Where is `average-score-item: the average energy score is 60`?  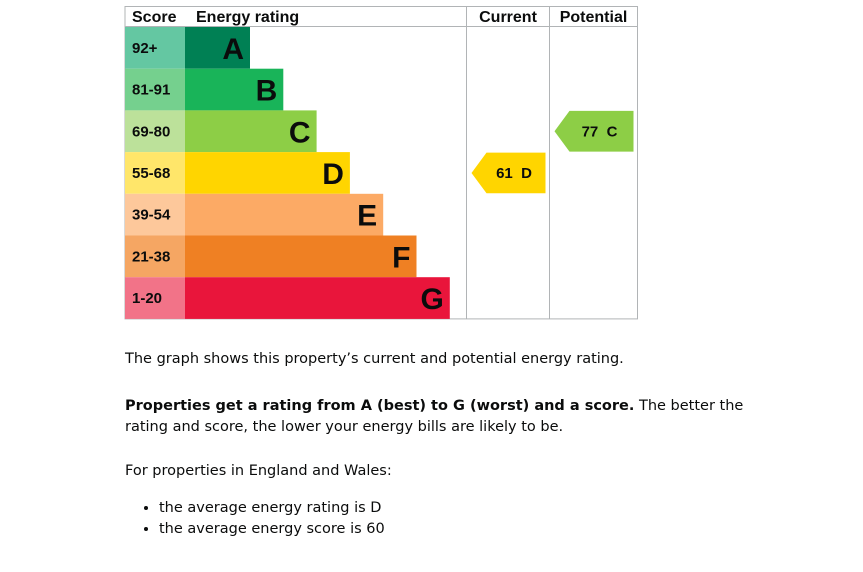
average-score-item: the average energy score is 60 is located at coordinates (272, 529).